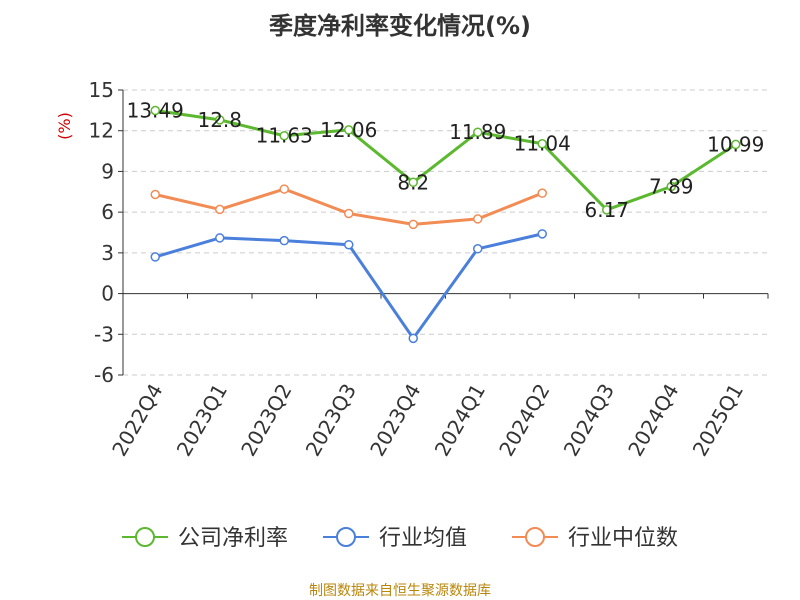 Image resolution: width=800 pixels, height=600 pixels. I want to click on source-note: 制图数据来自恒生聚源数据库, so click(400, 591).